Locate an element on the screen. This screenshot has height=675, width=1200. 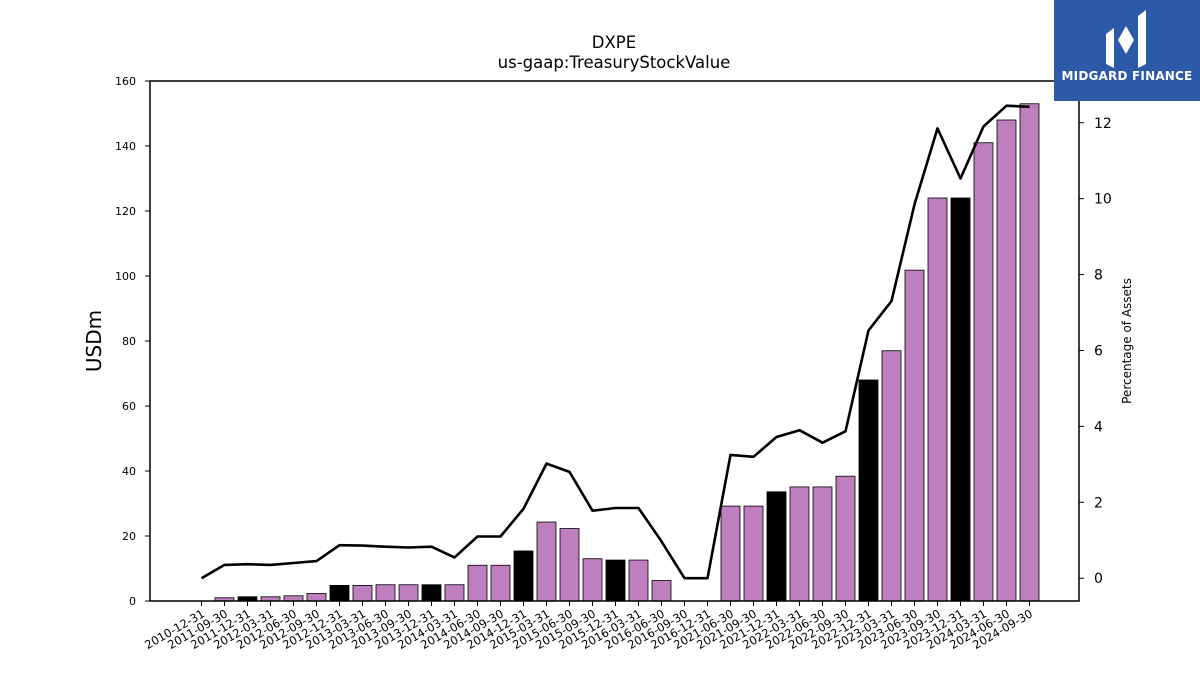
y2-axis: 0 2 4 6 8 10 12 is located at coordinates (1095, 351).